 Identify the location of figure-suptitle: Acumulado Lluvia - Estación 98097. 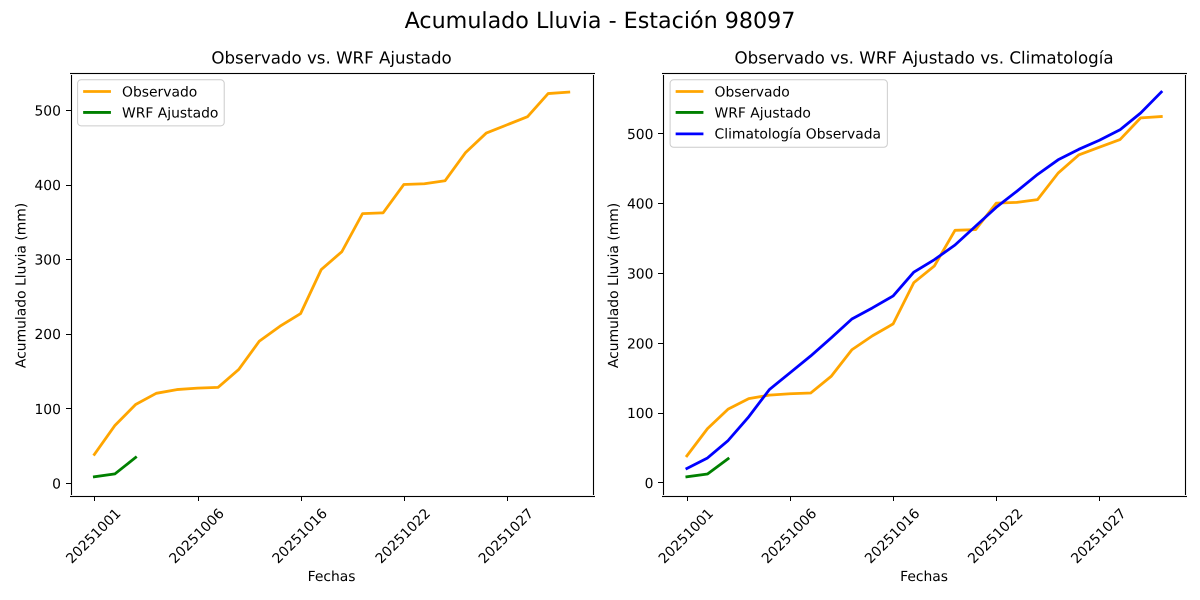
(600, 21).